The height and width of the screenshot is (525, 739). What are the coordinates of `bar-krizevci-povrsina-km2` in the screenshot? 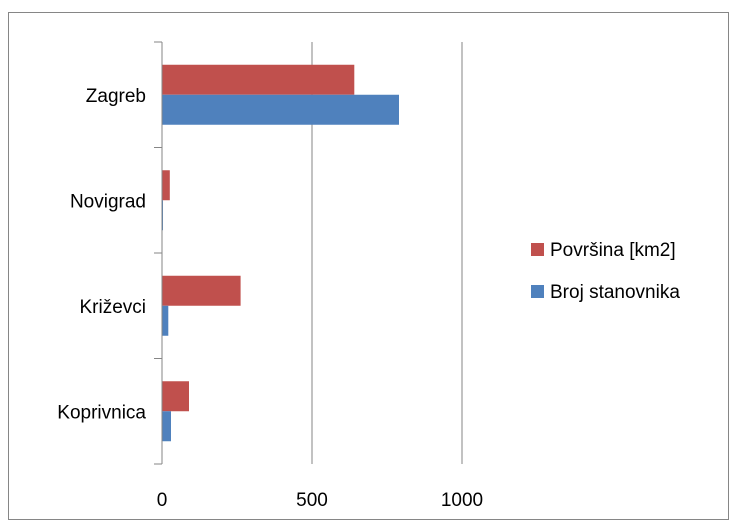 It's located at (201, 290).